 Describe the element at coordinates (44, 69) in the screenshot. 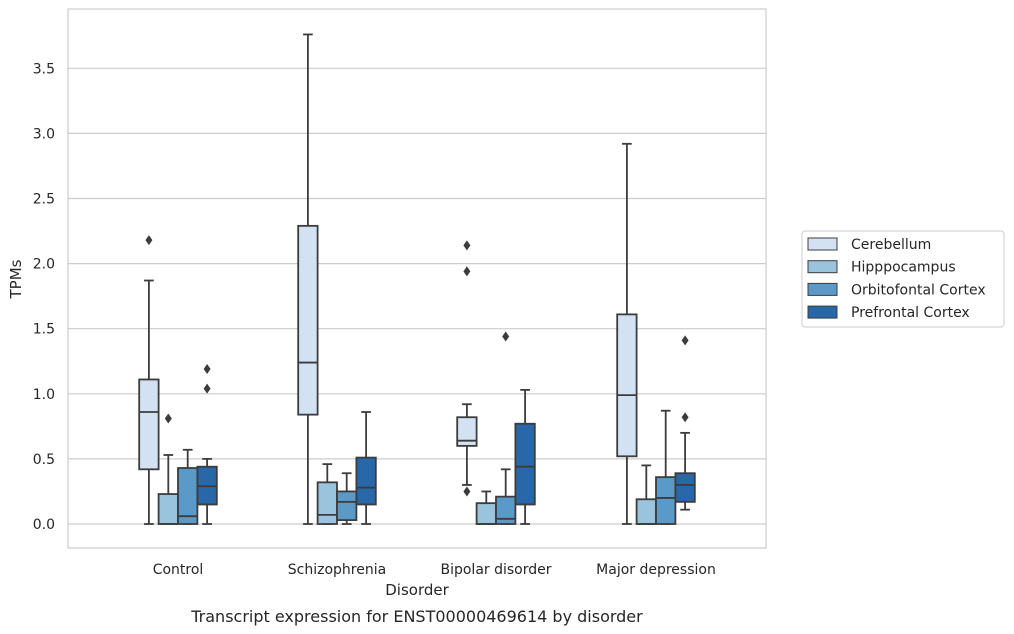

I see `y-tick-label: 3.5` at that location.